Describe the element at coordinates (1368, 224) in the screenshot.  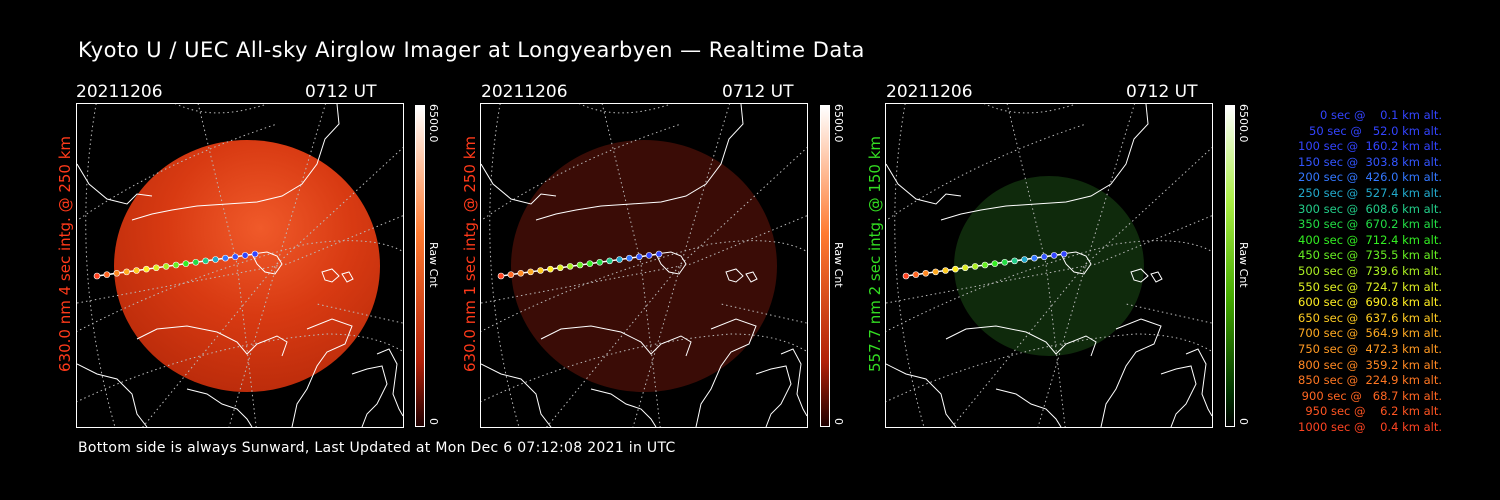
I see `legend-entry: 350 sec @ 670.2 km alt.` at that location.